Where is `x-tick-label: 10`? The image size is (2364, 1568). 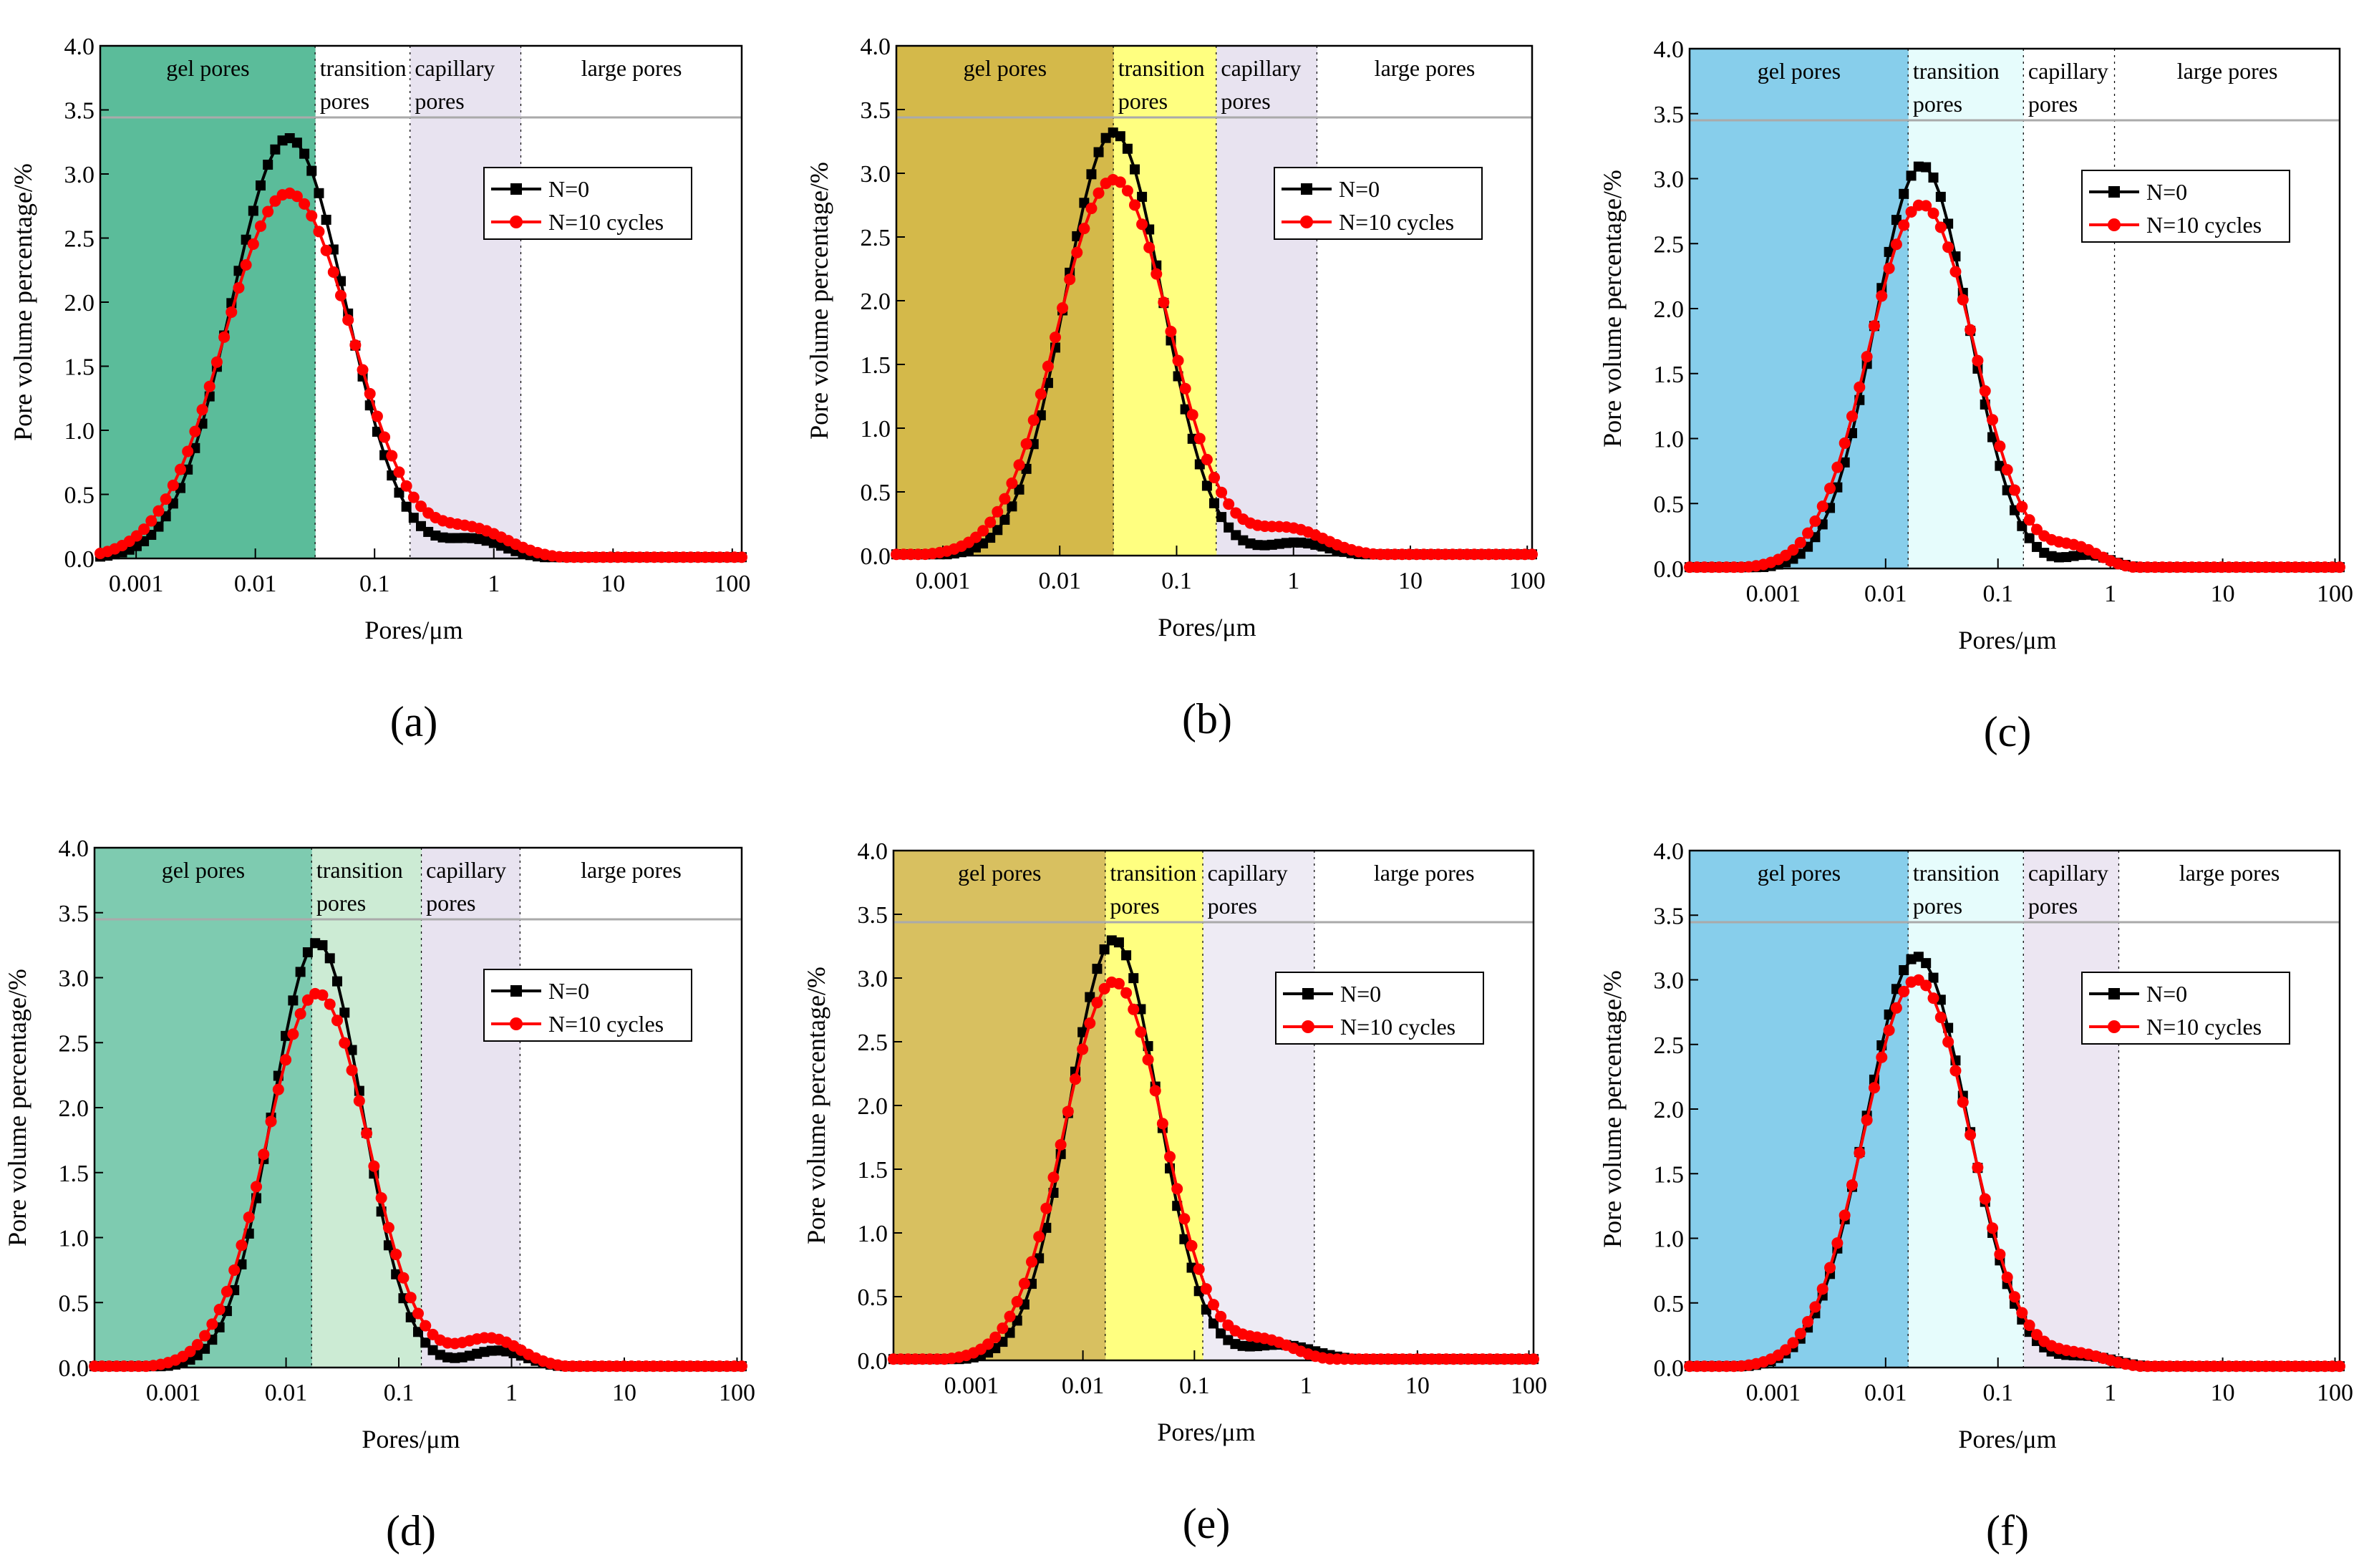
x-tick-label: 10 is located at coordinates (624, 1393).